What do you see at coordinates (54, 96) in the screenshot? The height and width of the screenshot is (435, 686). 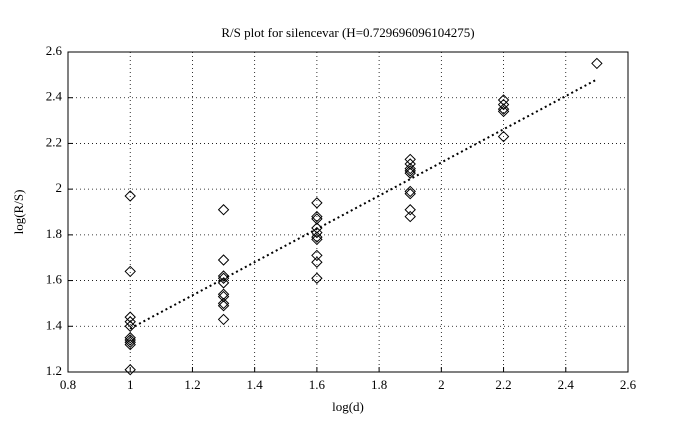 I see `y-tick-label: 2.4` at bounding box center [54, 96].